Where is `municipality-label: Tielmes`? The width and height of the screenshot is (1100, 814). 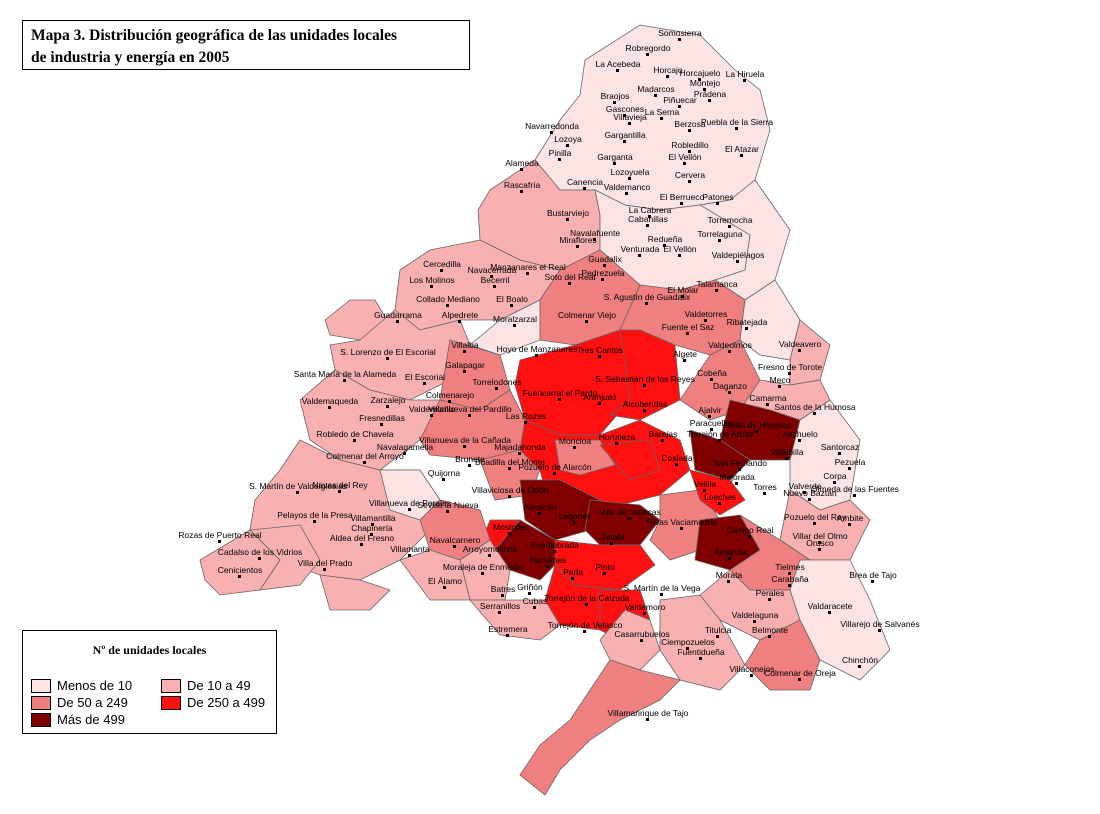
municipality-label: Tielmes is located at coordinates (789, 567).